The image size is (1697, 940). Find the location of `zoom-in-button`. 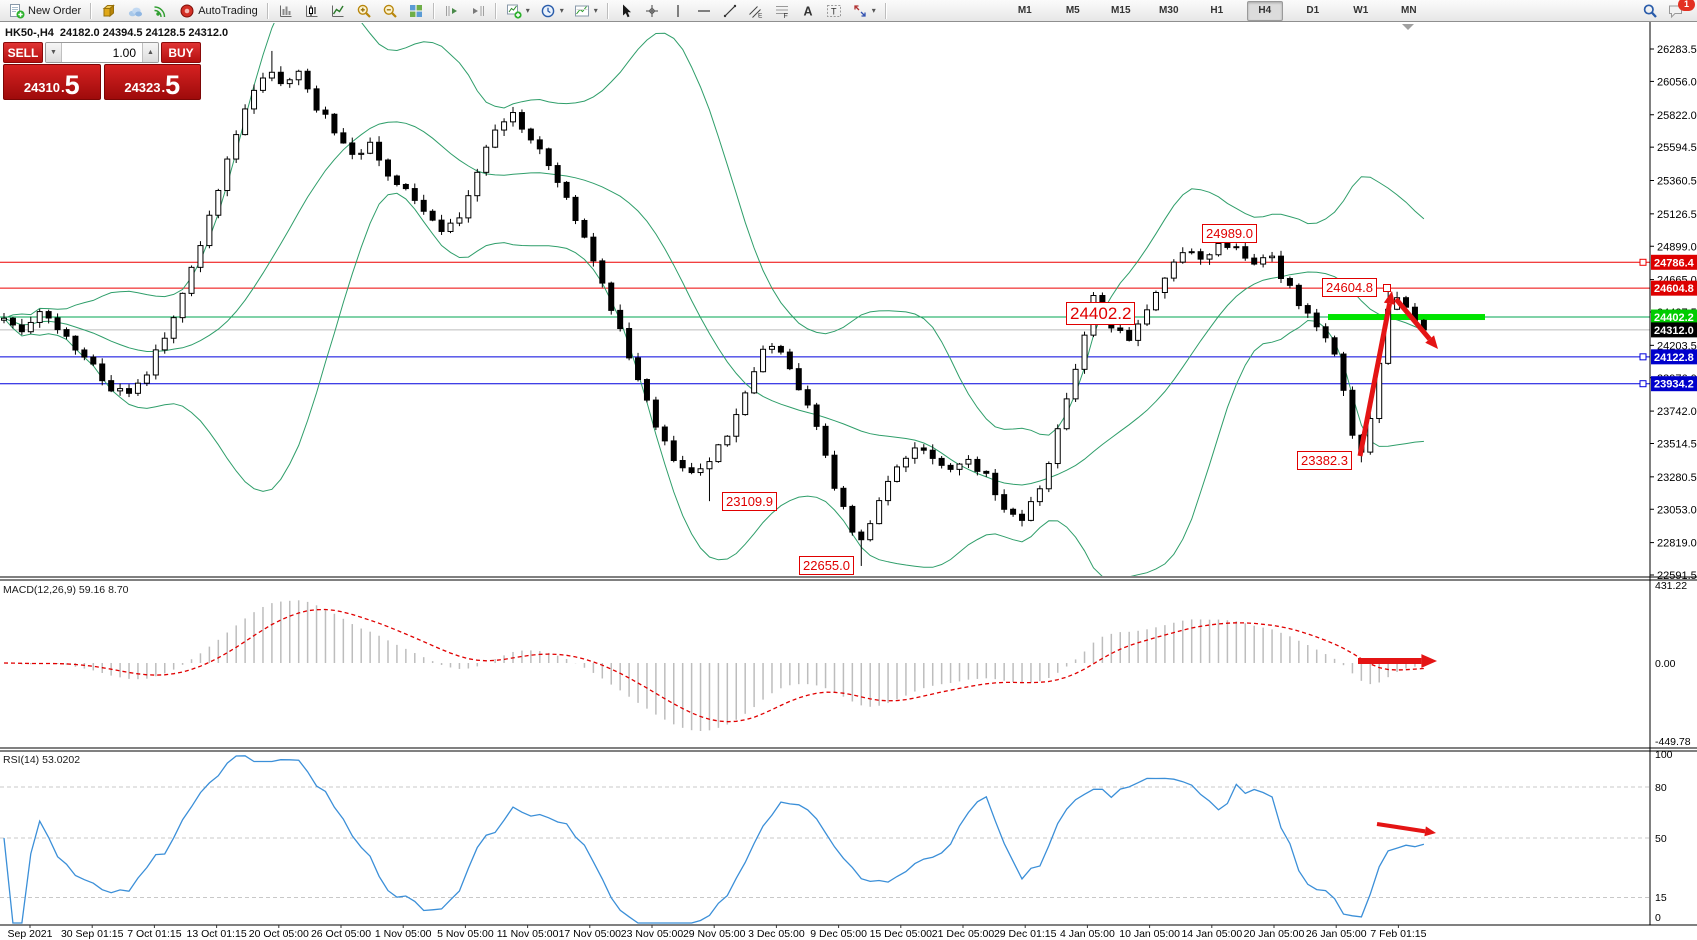

zoom-in-button is located at coordinates (364, 11).